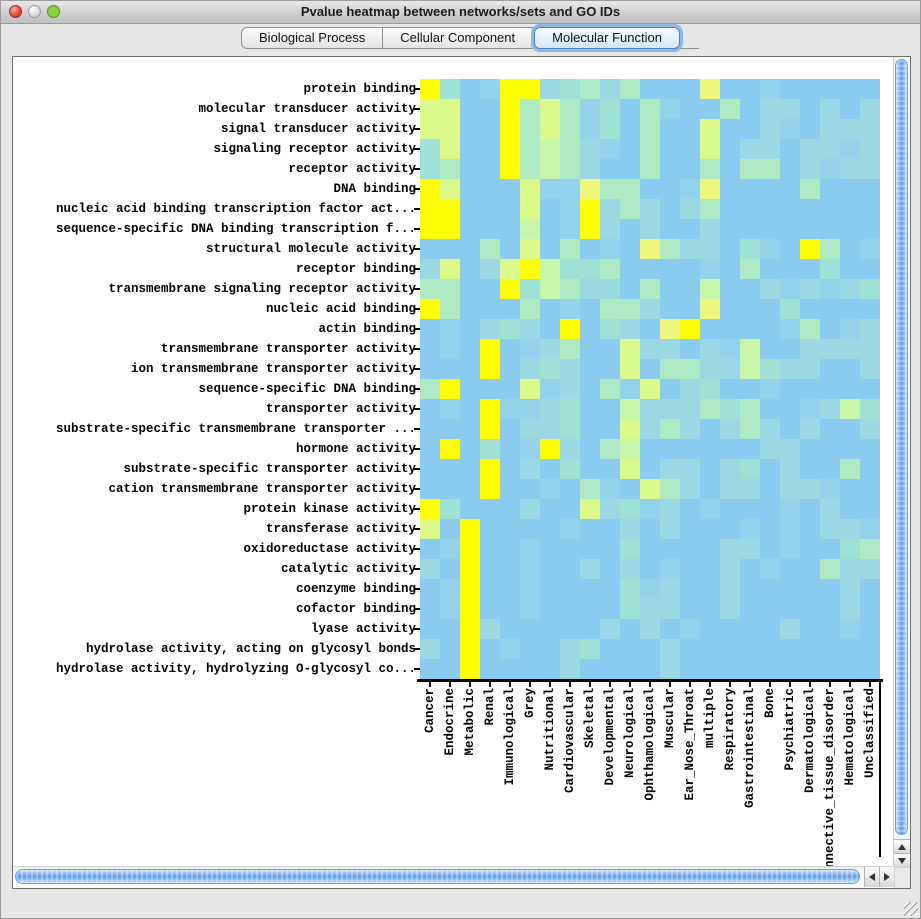 This screenshot has width=921, height=919. I want to click on col-label: Skeletal, so click(590, 718).